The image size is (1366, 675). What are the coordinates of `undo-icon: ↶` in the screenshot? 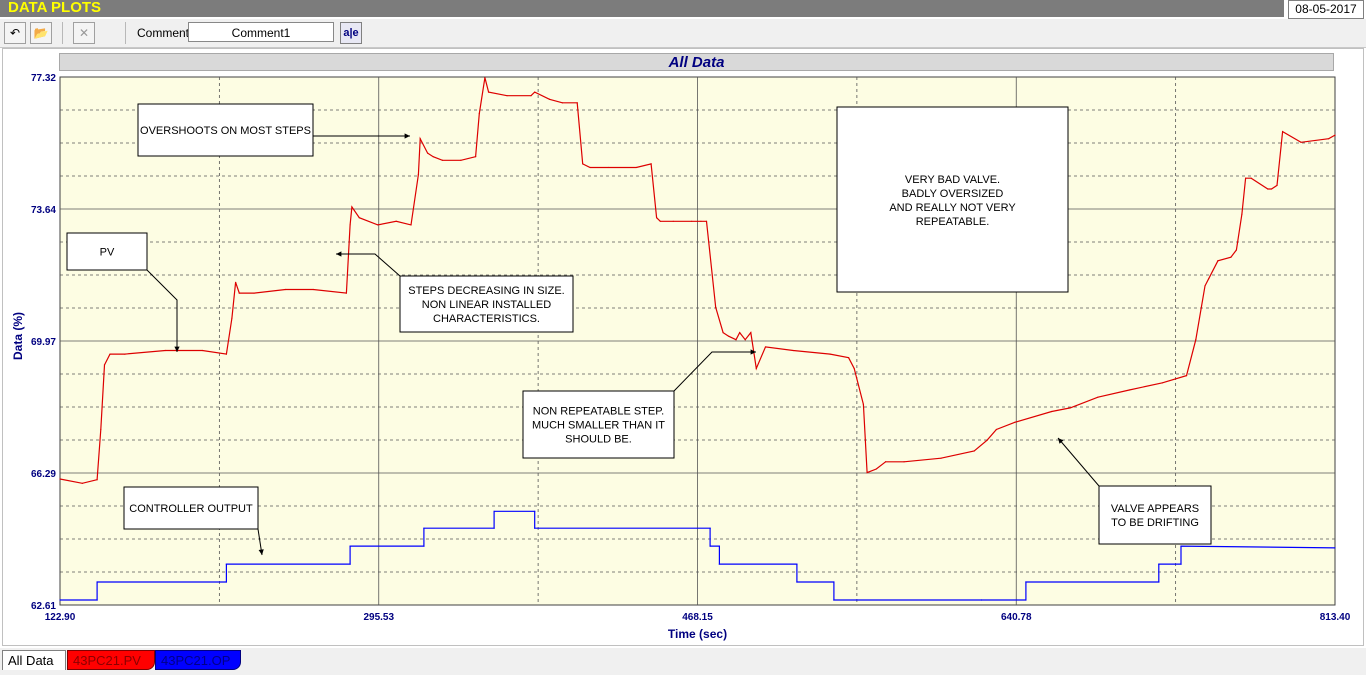 It's located at (15, 33).